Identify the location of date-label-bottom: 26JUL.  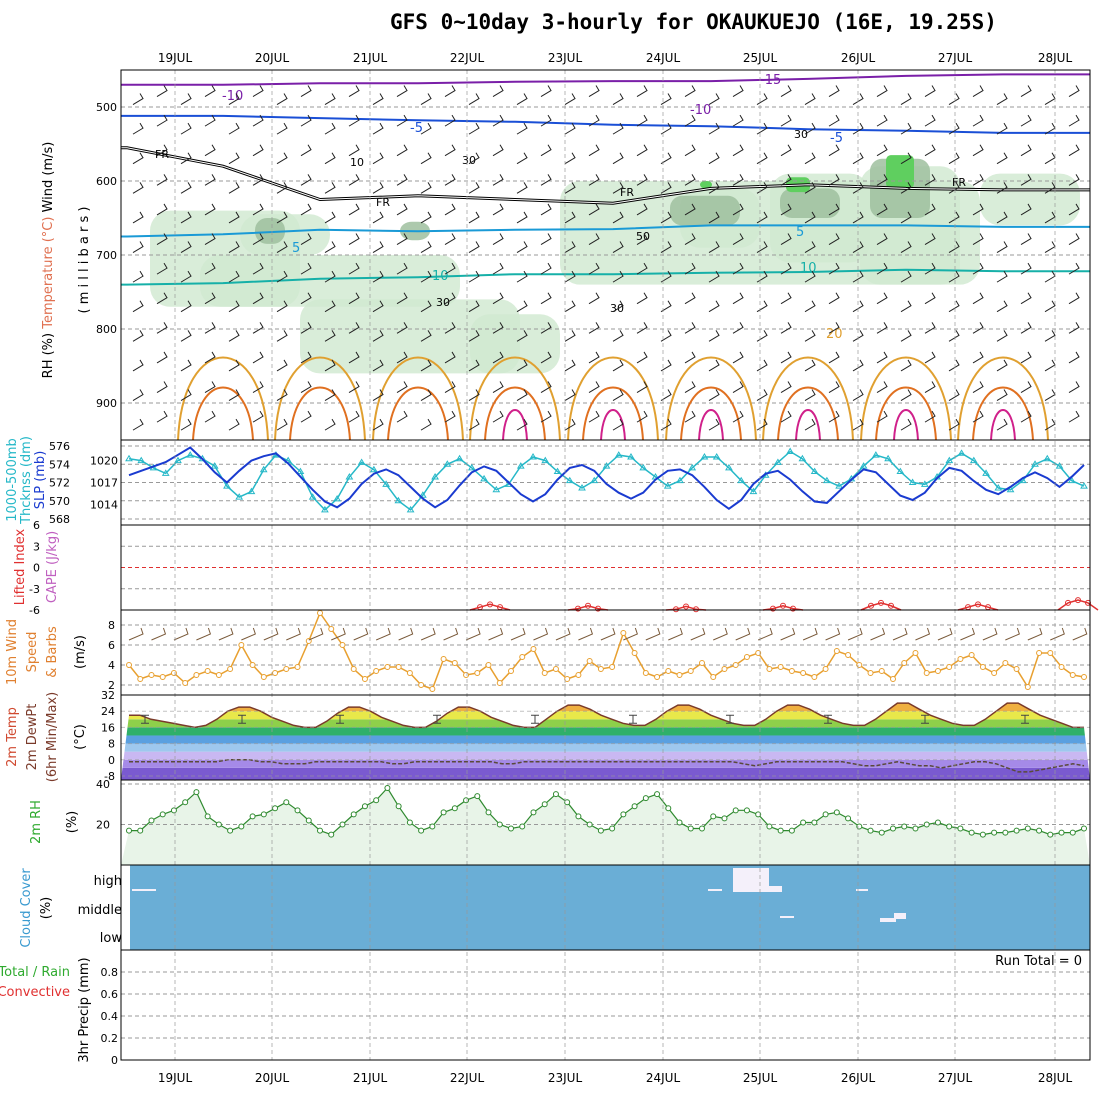
(858, 1078).